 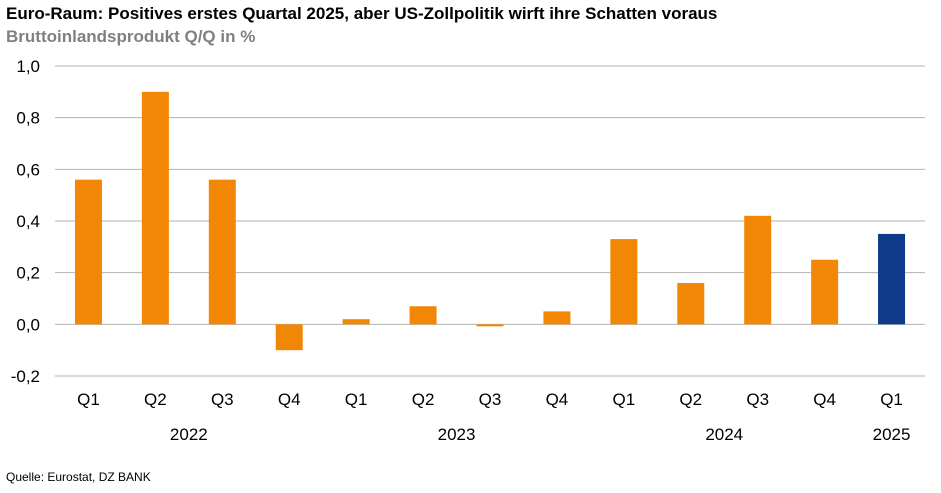 I want to click on y-tick-label: 0,4, so click(x=28, y=221).